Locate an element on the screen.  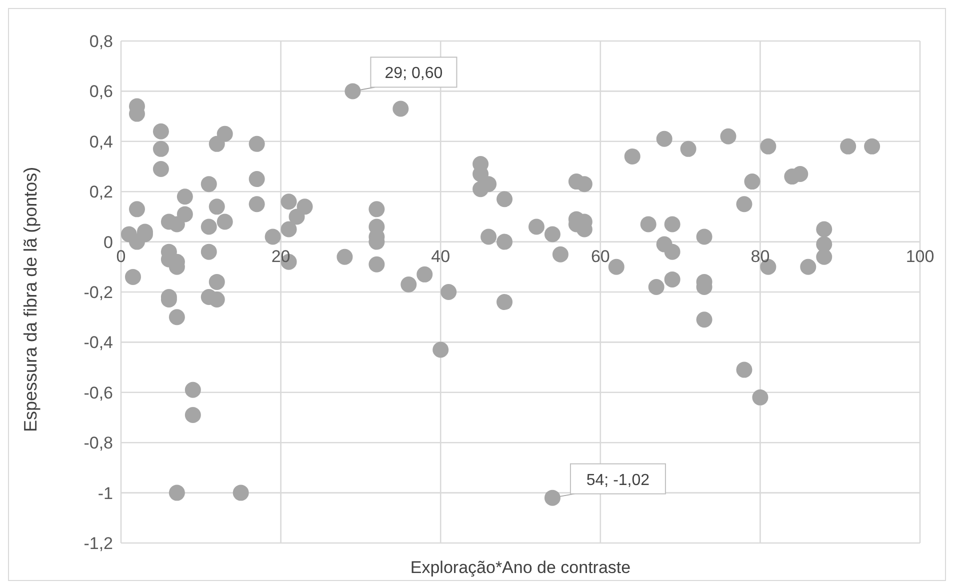
y-tick-label: -1 is located at coordinates (105, 493).